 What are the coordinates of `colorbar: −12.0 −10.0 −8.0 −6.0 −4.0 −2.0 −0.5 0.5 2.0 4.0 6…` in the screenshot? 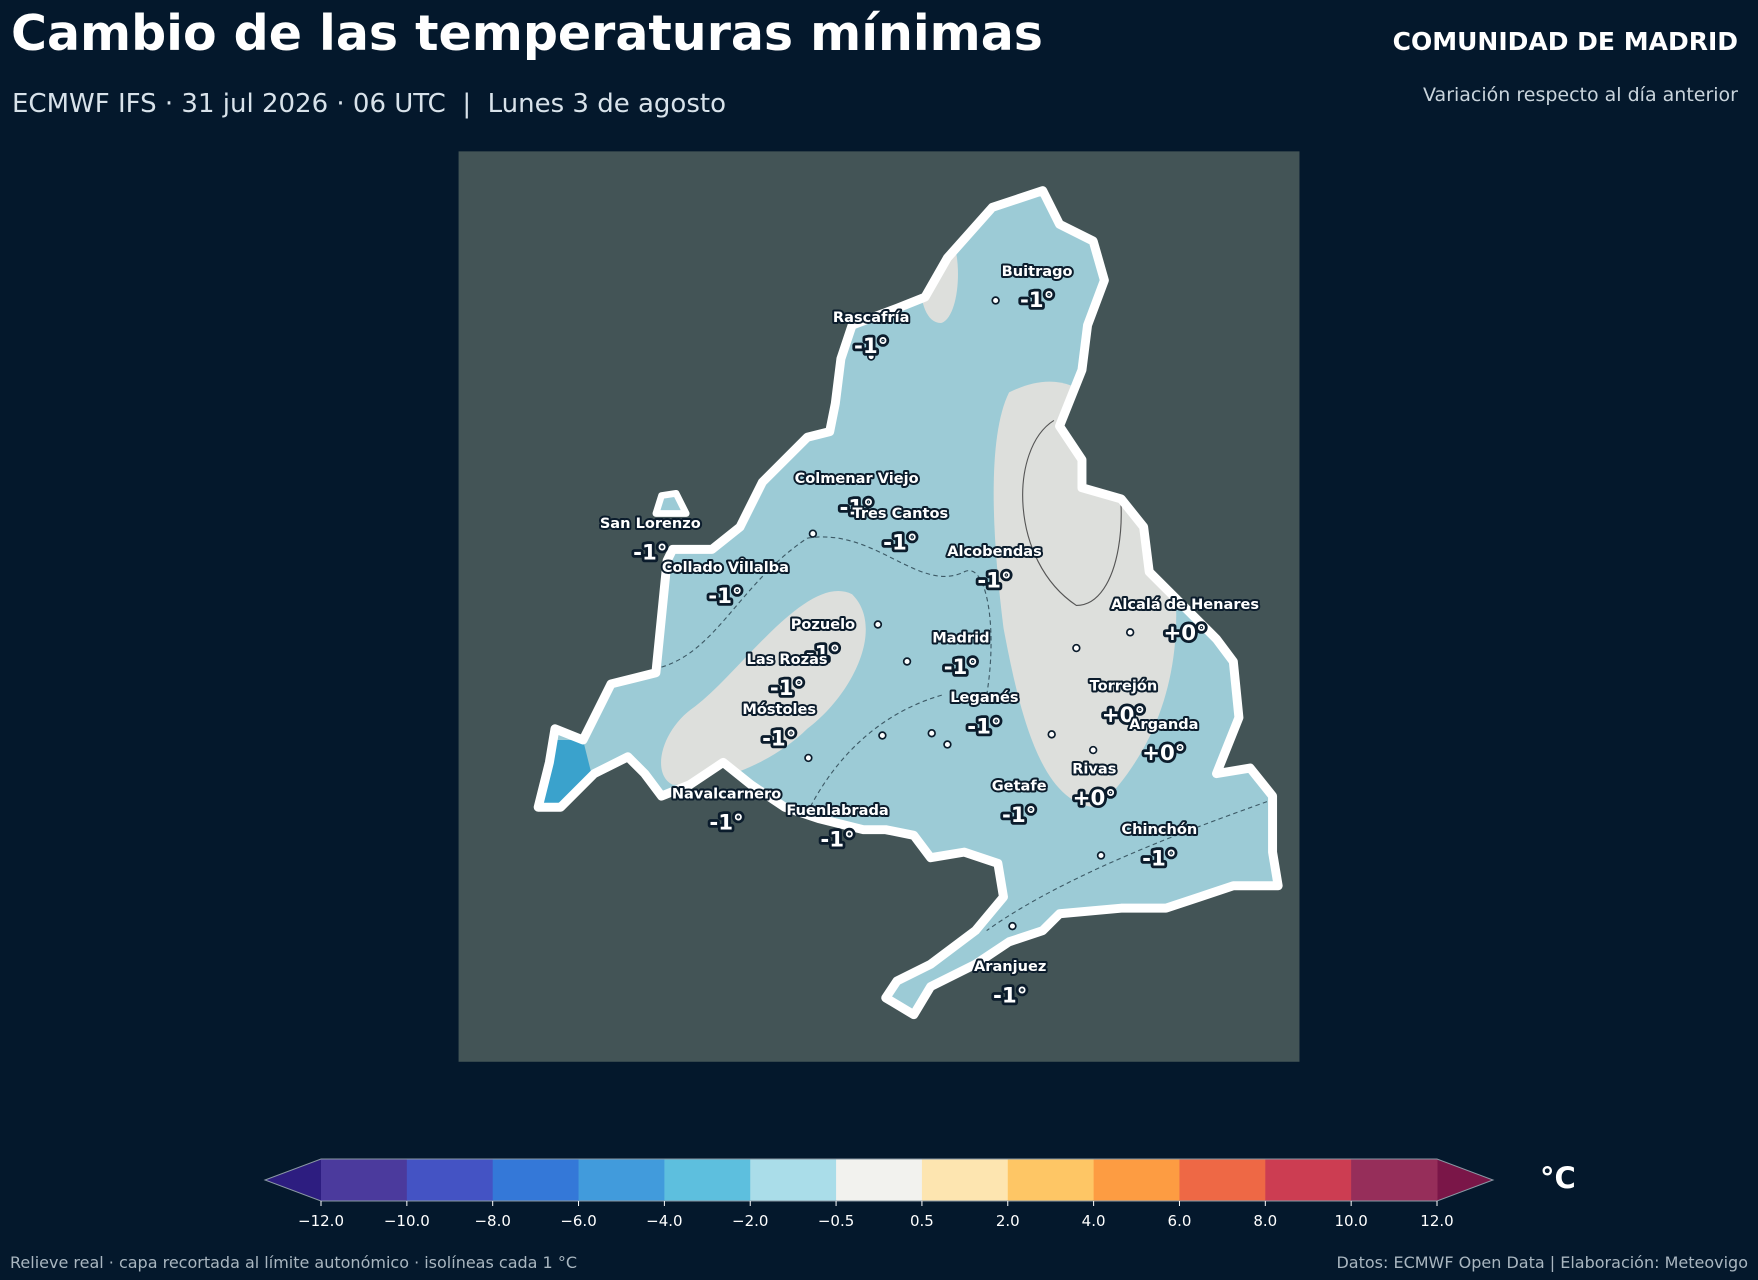 It's located at (879, 1194).